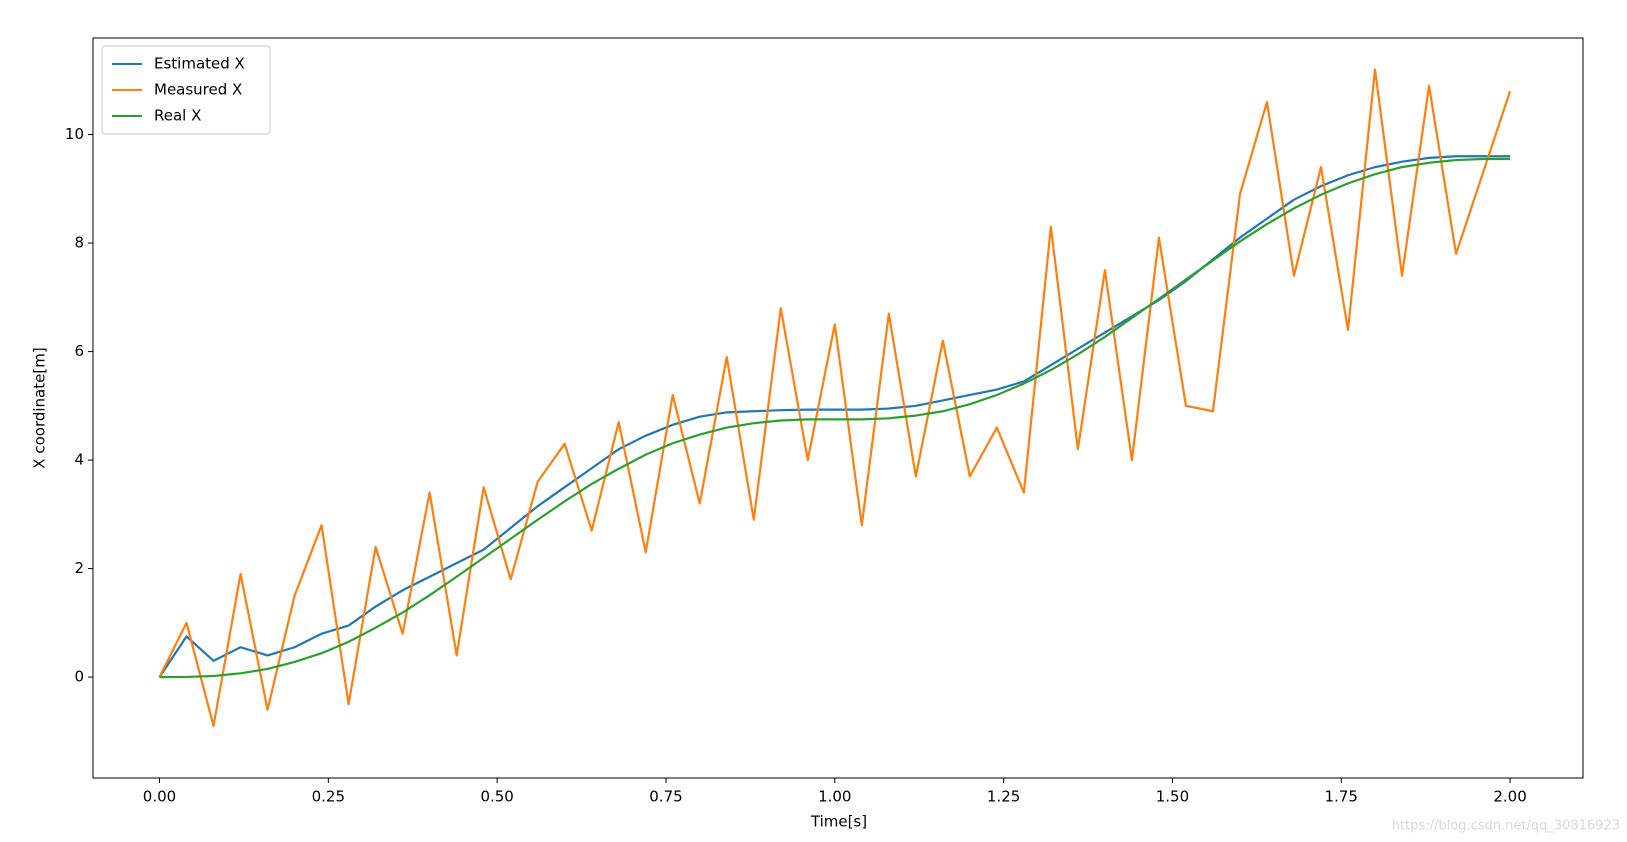  I want to click on legend-box, so click(186, 90).